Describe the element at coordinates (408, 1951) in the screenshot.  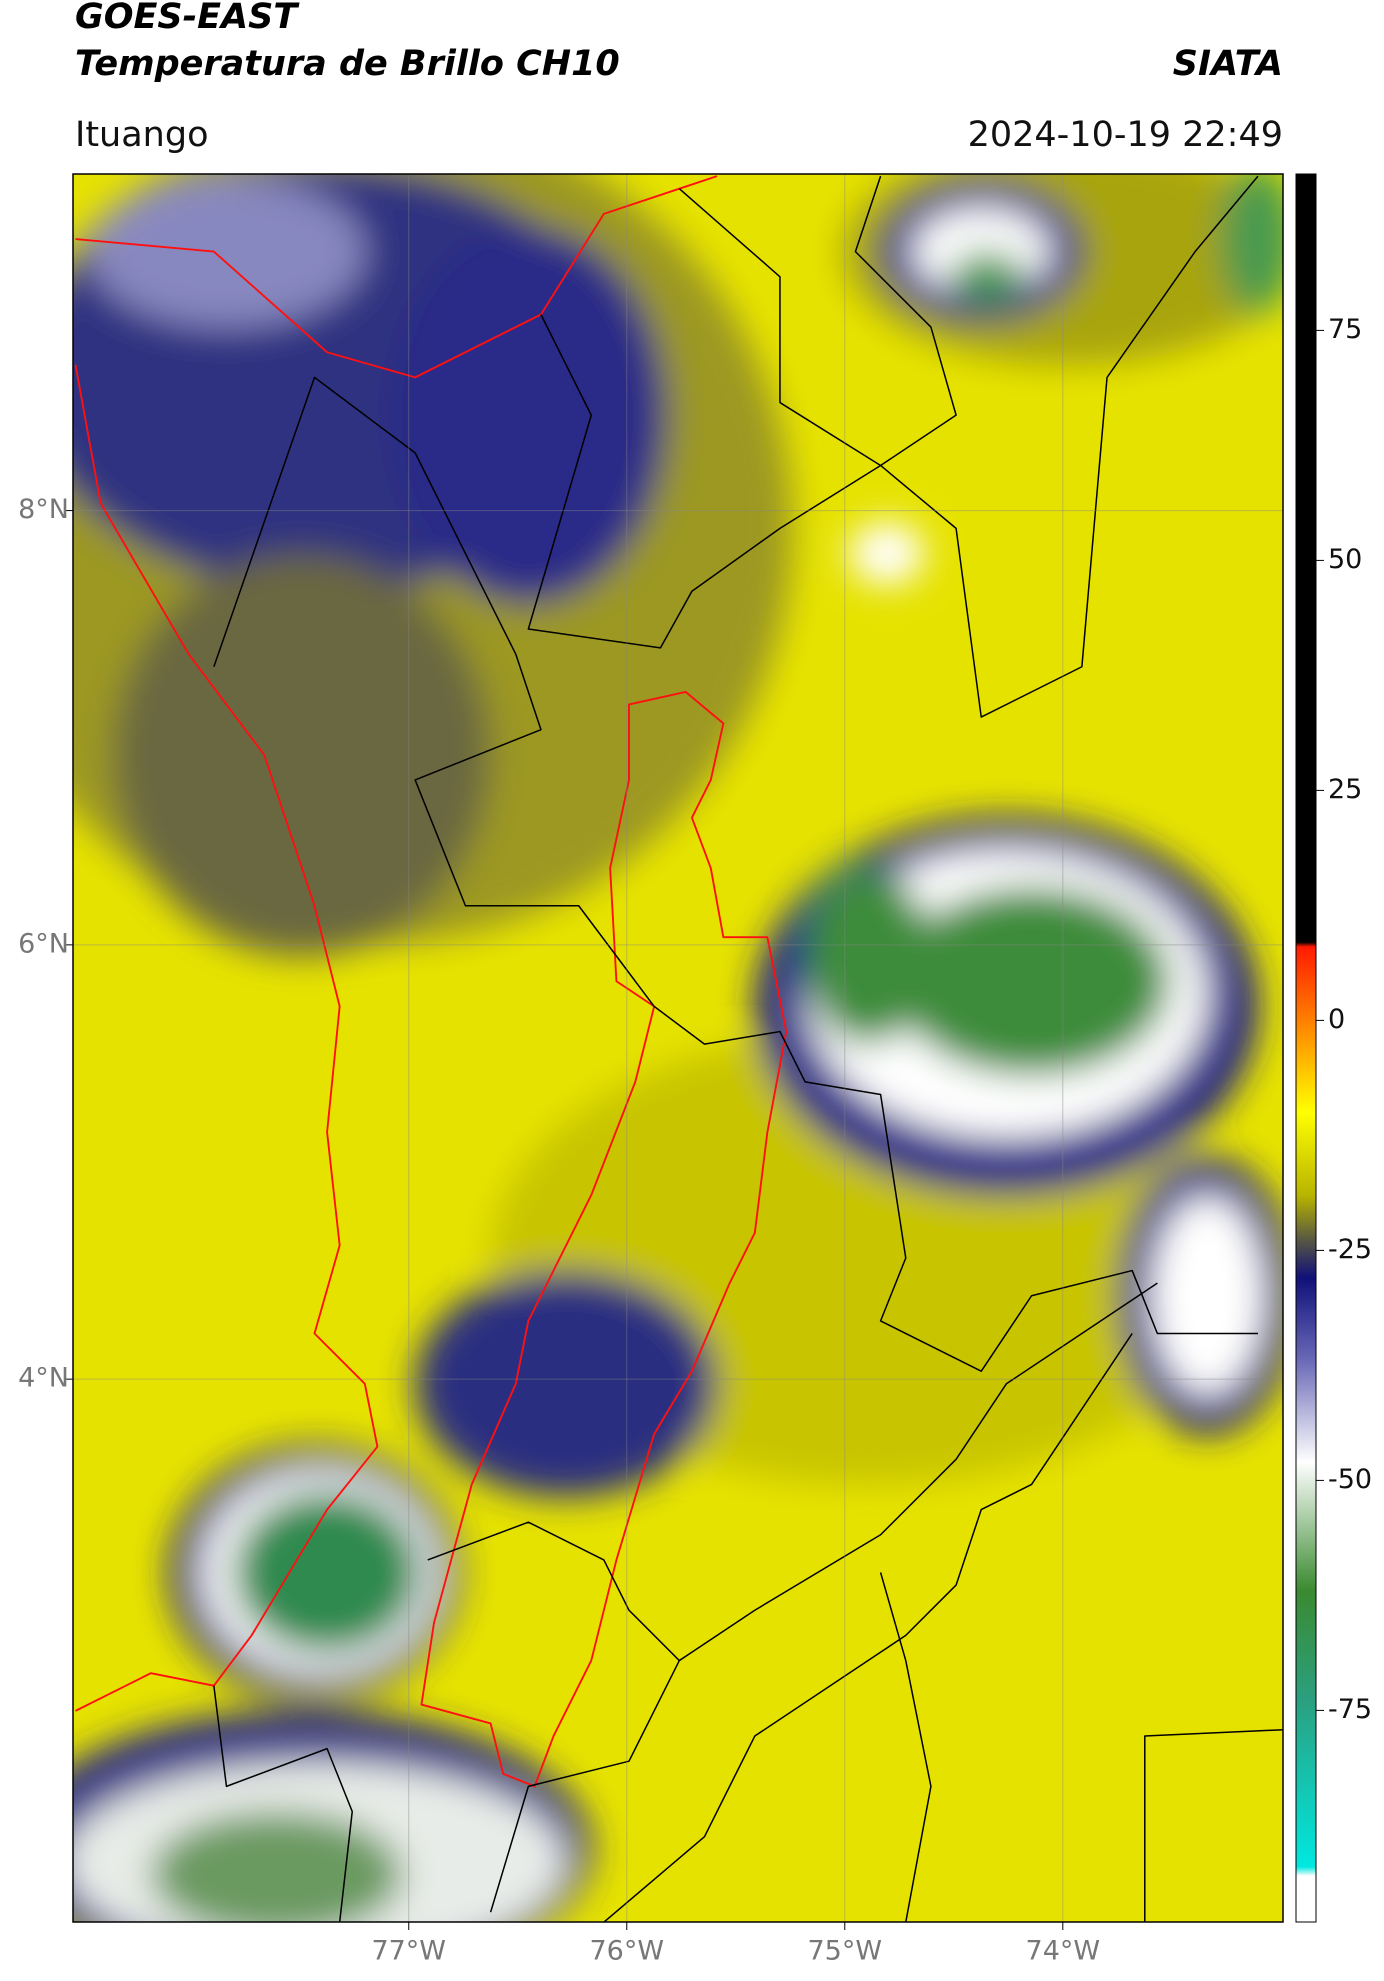
I see `x-tick-label: 77°W` at that location.